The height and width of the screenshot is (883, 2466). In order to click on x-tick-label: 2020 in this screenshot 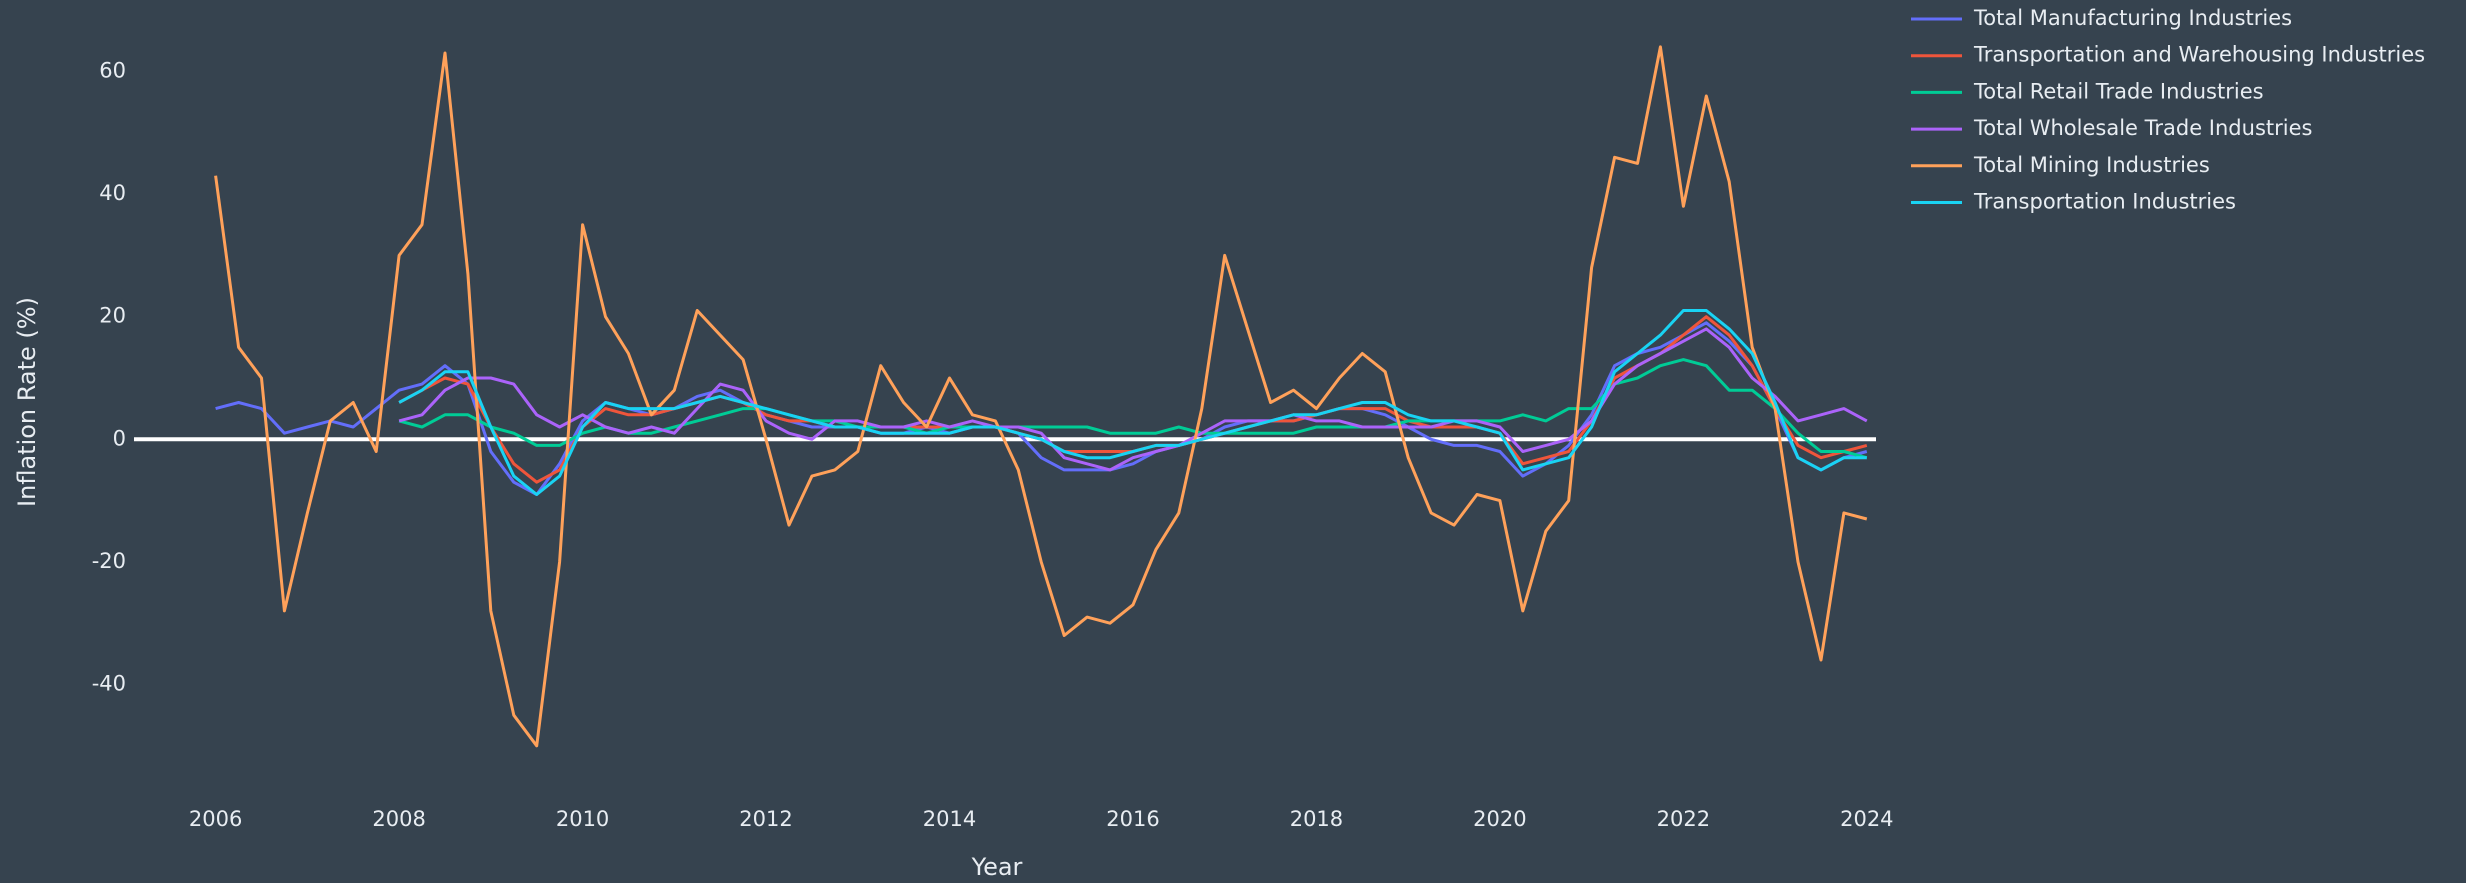, I will do `click(1499, 819)`.